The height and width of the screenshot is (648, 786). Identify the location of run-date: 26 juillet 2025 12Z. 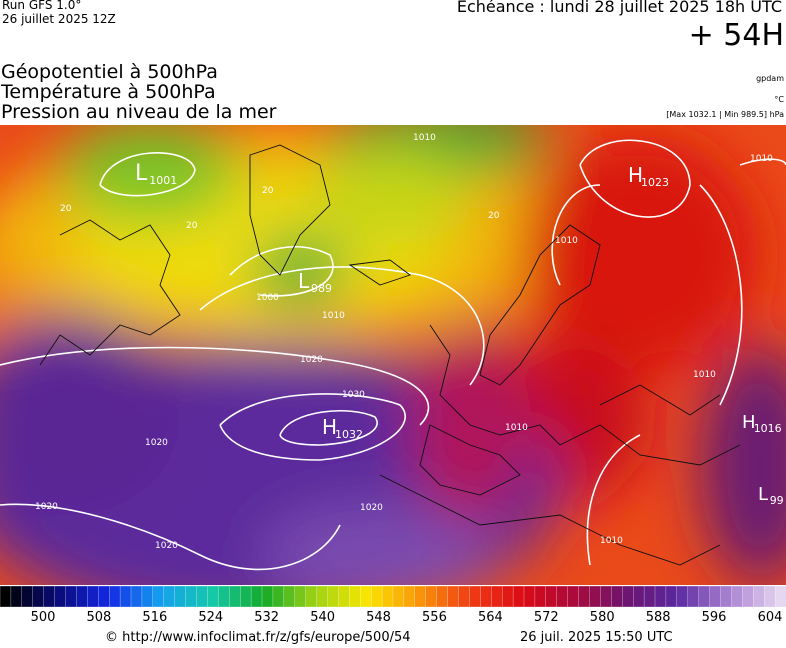
(59, 19).